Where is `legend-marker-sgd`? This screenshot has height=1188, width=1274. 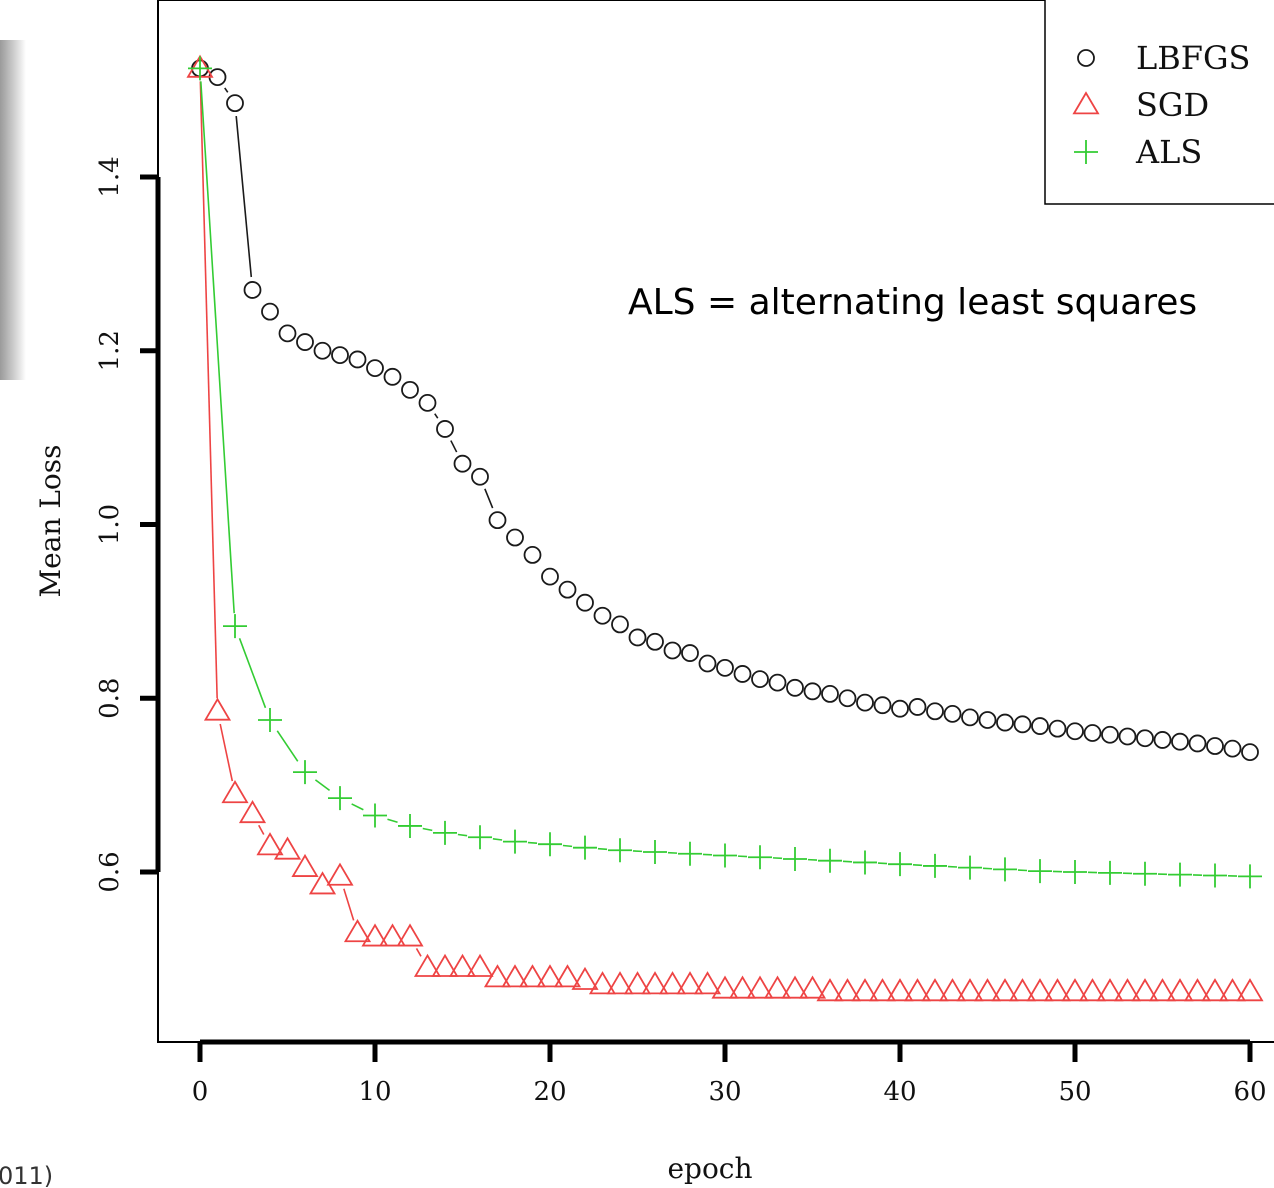
legend-marker-sgd is located at coordinates (1086, 103).